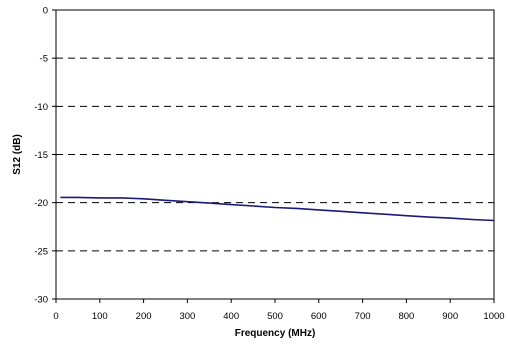  What do you see at coordinates (41, 155) in the screenshot?
I see `y-tick-label-3: -15` at bounding box center [41, 155].